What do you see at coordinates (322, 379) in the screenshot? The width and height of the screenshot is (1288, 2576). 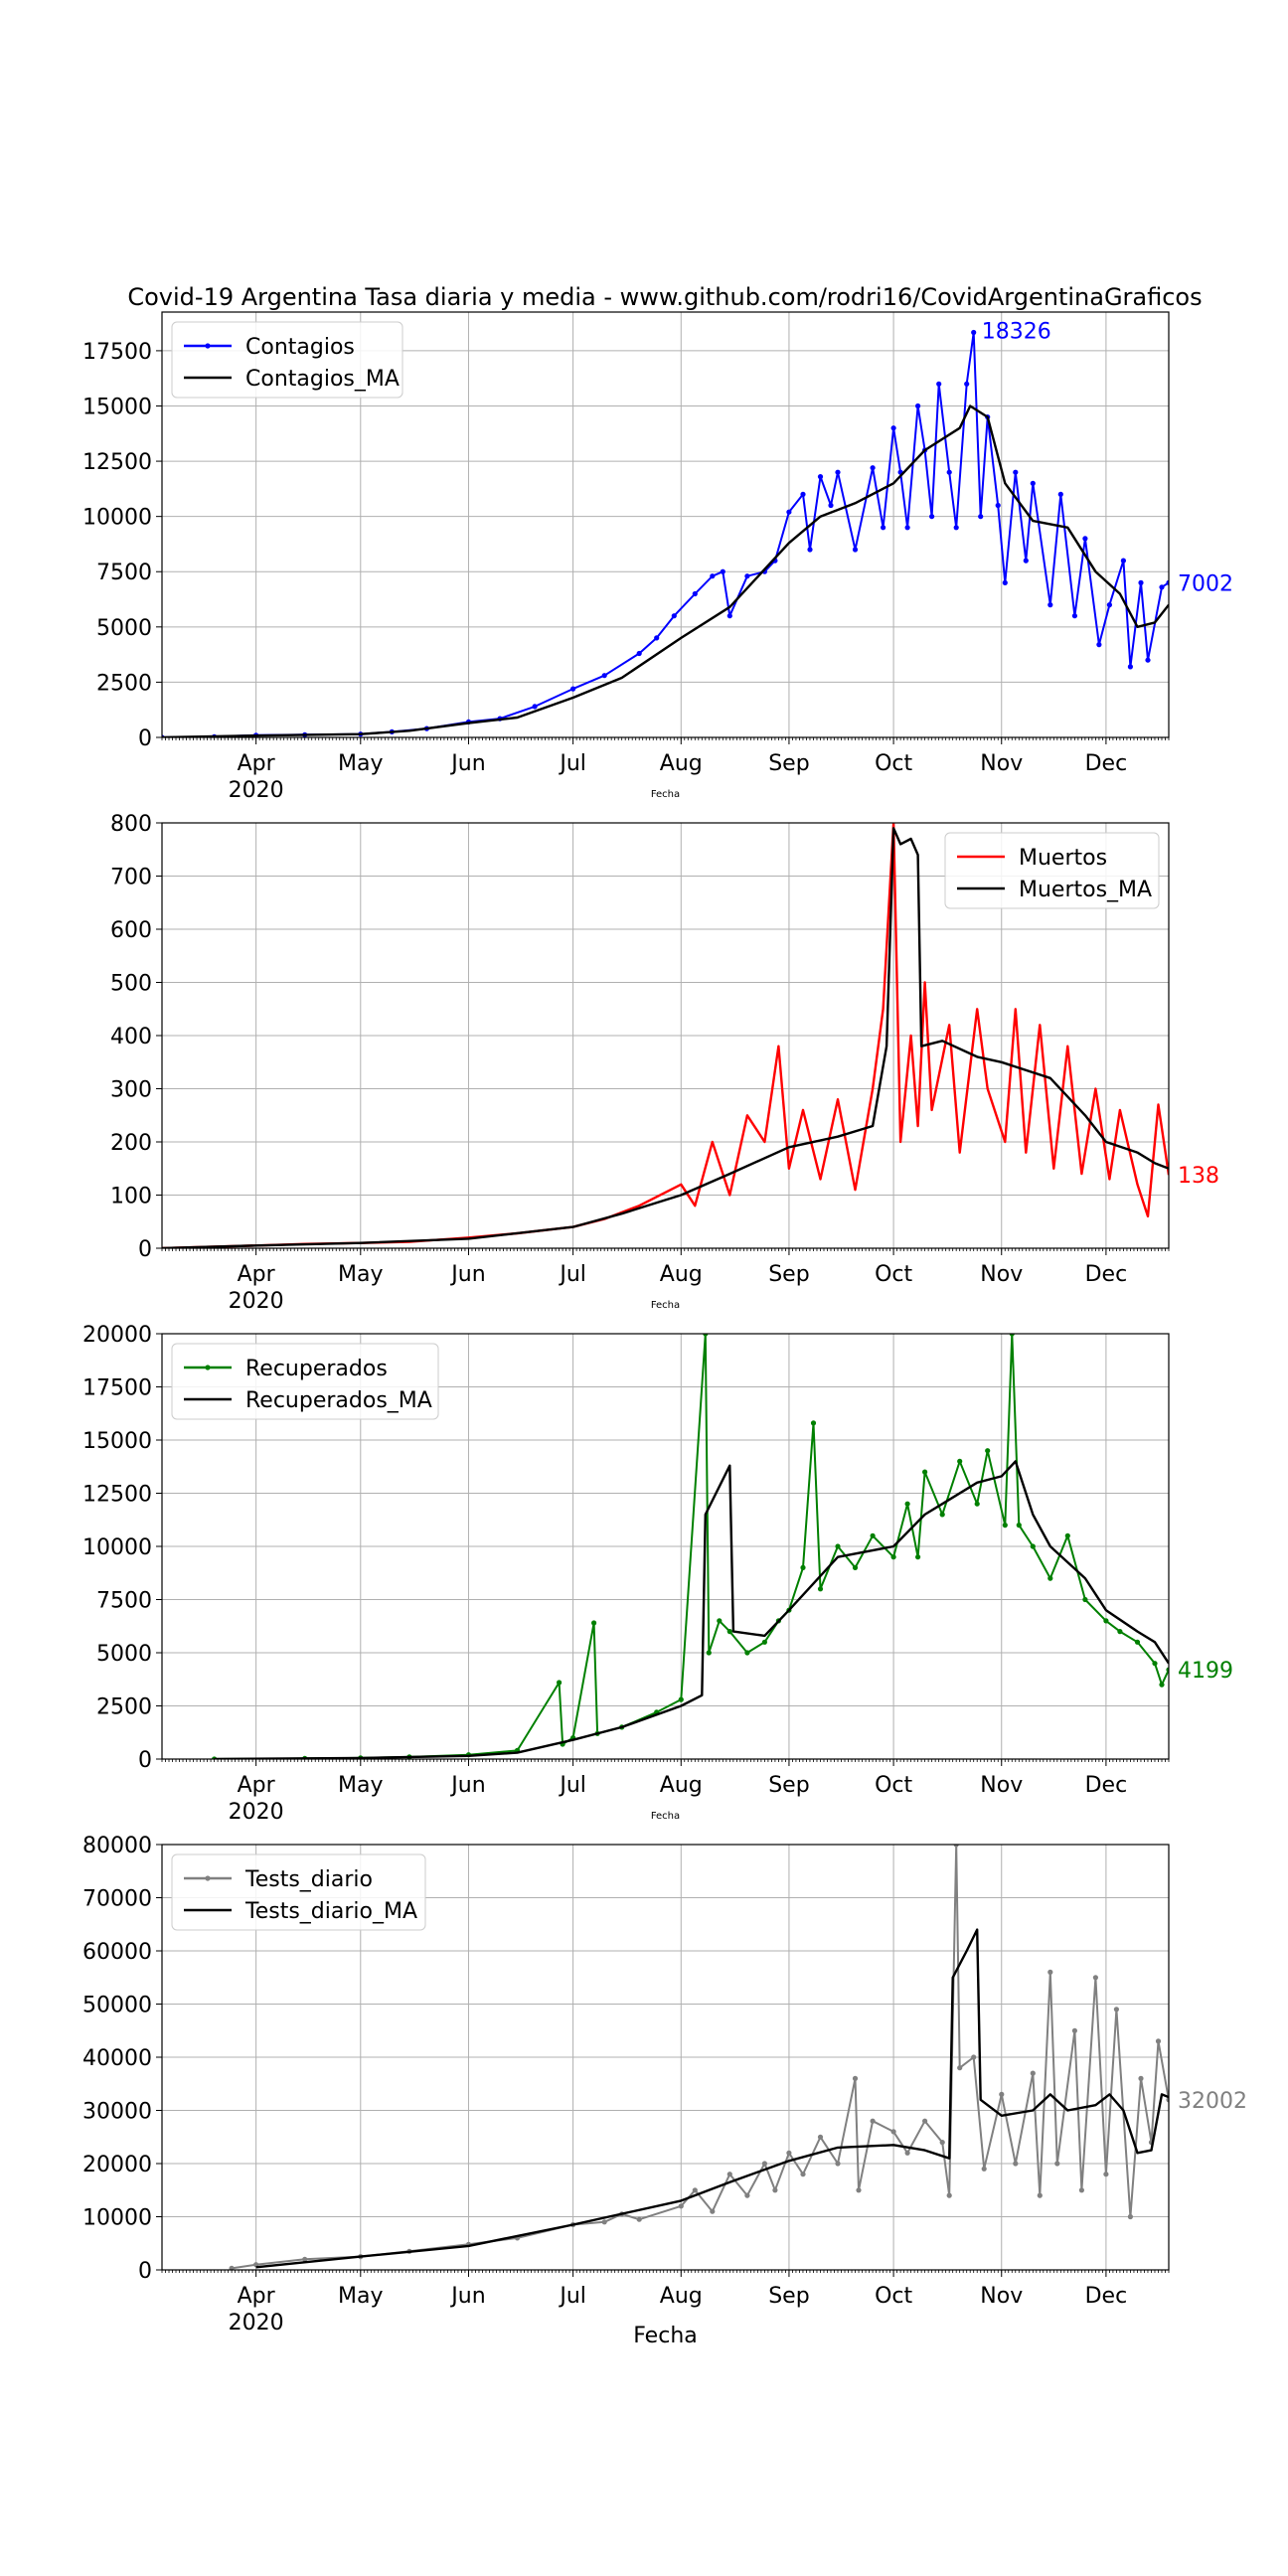 I see `legend-label-contagios_ma: Contagios_MA` at bounding box center [322, 379].